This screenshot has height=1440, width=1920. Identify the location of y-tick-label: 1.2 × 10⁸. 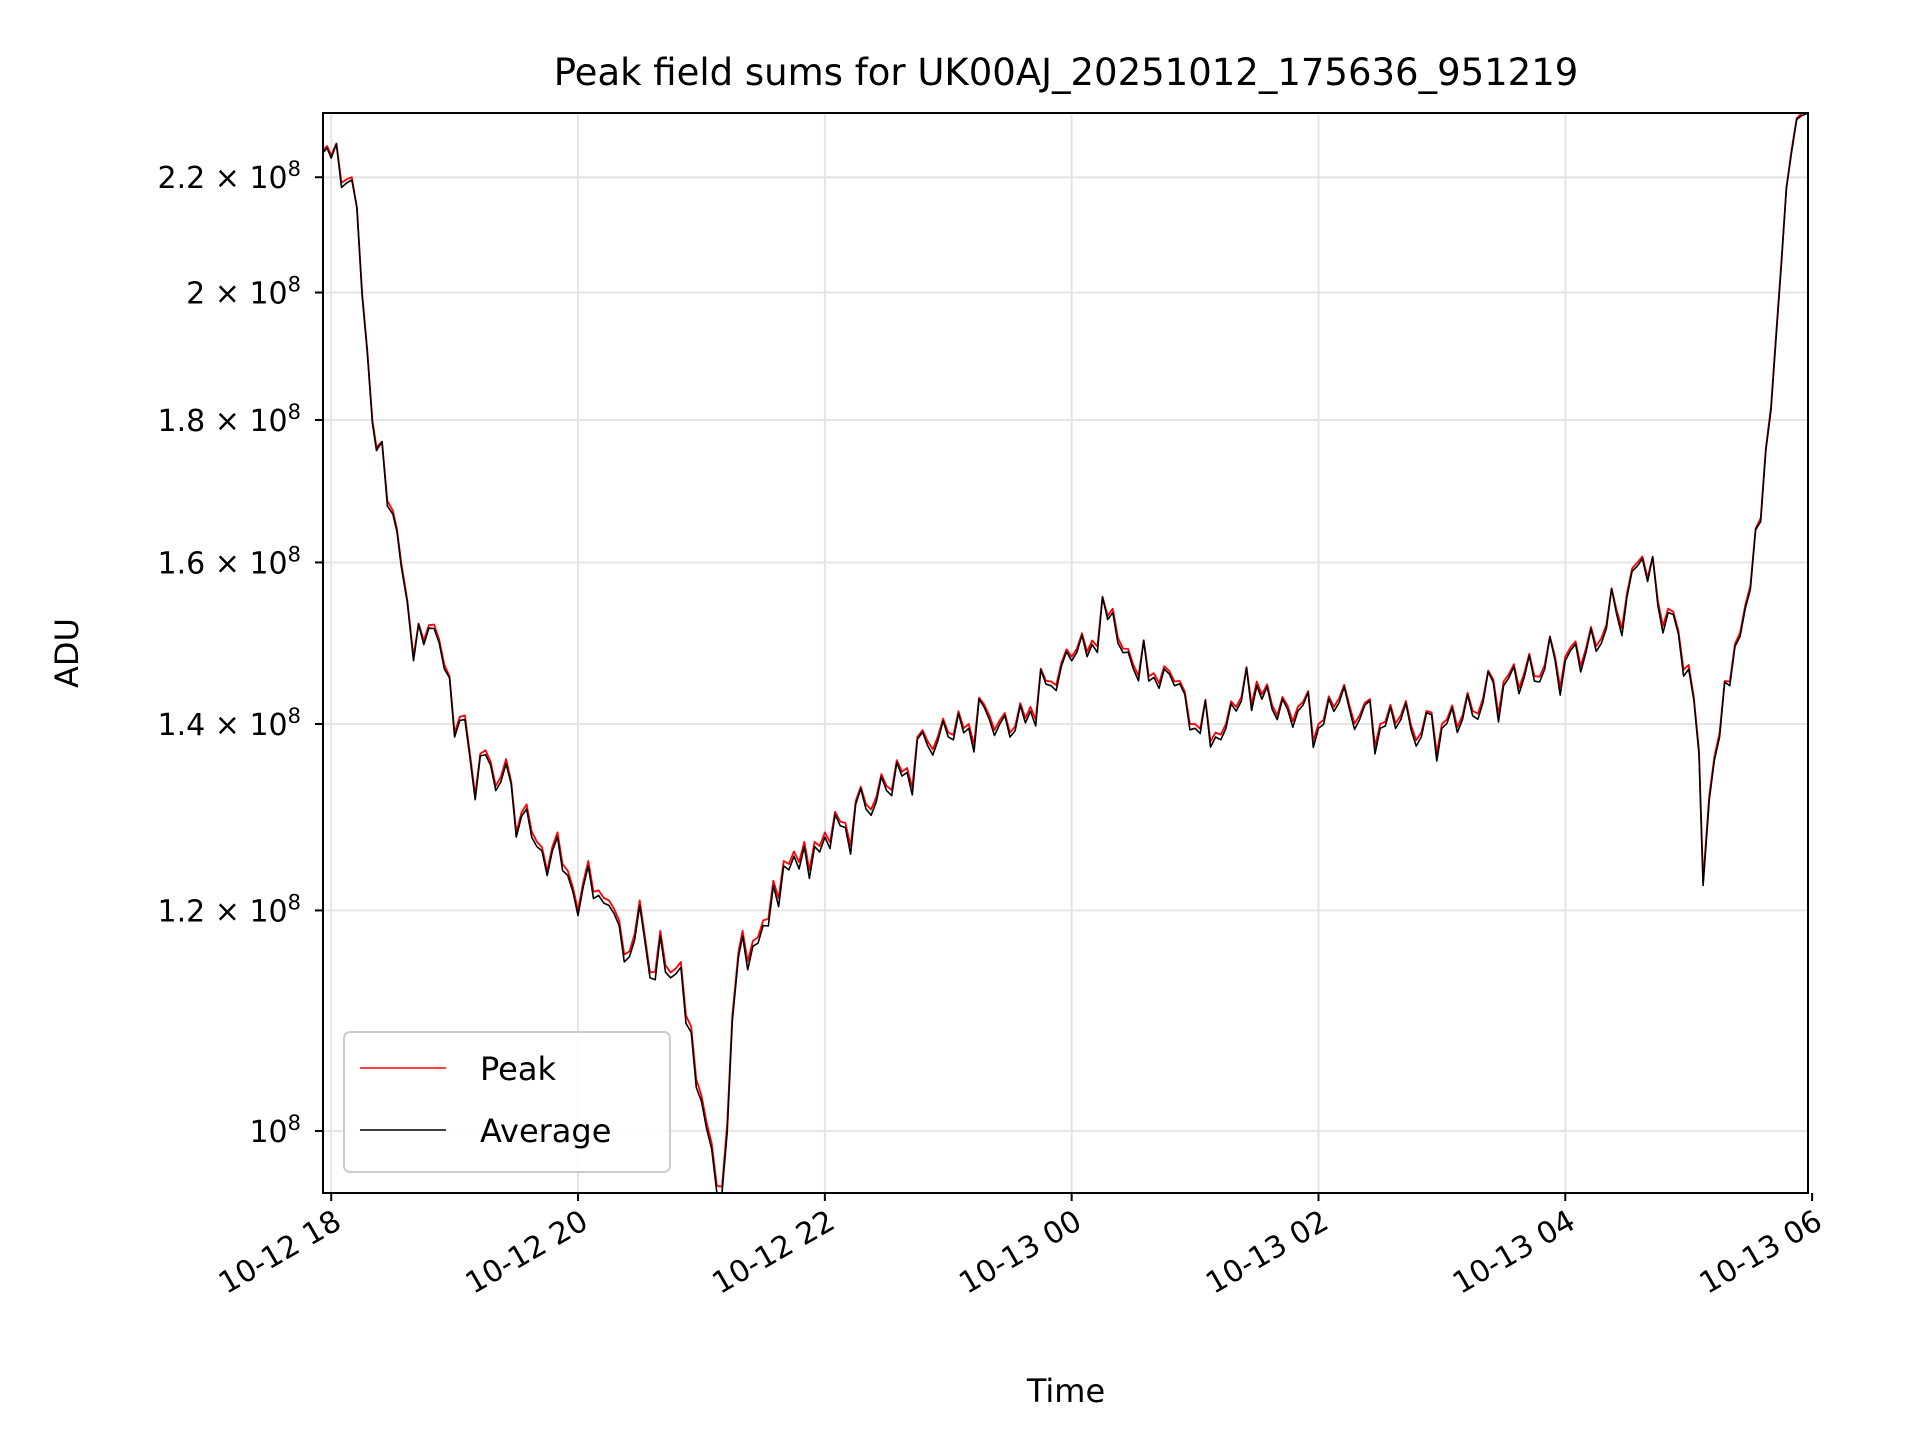
(229, 909).